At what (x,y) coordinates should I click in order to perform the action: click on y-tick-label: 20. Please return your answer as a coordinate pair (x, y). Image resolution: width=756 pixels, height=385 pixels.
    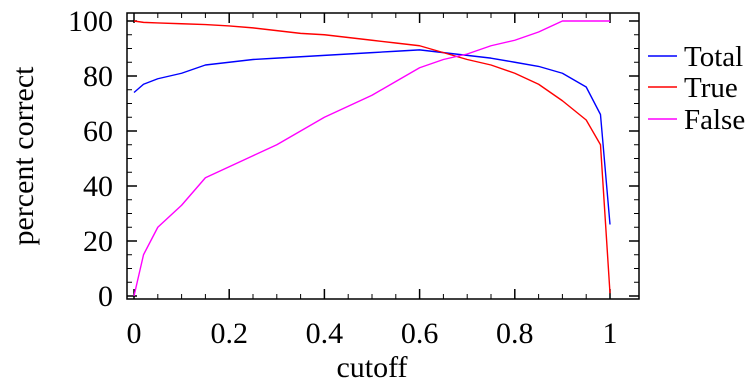
    Looking at the image, I should click on (98, 241).